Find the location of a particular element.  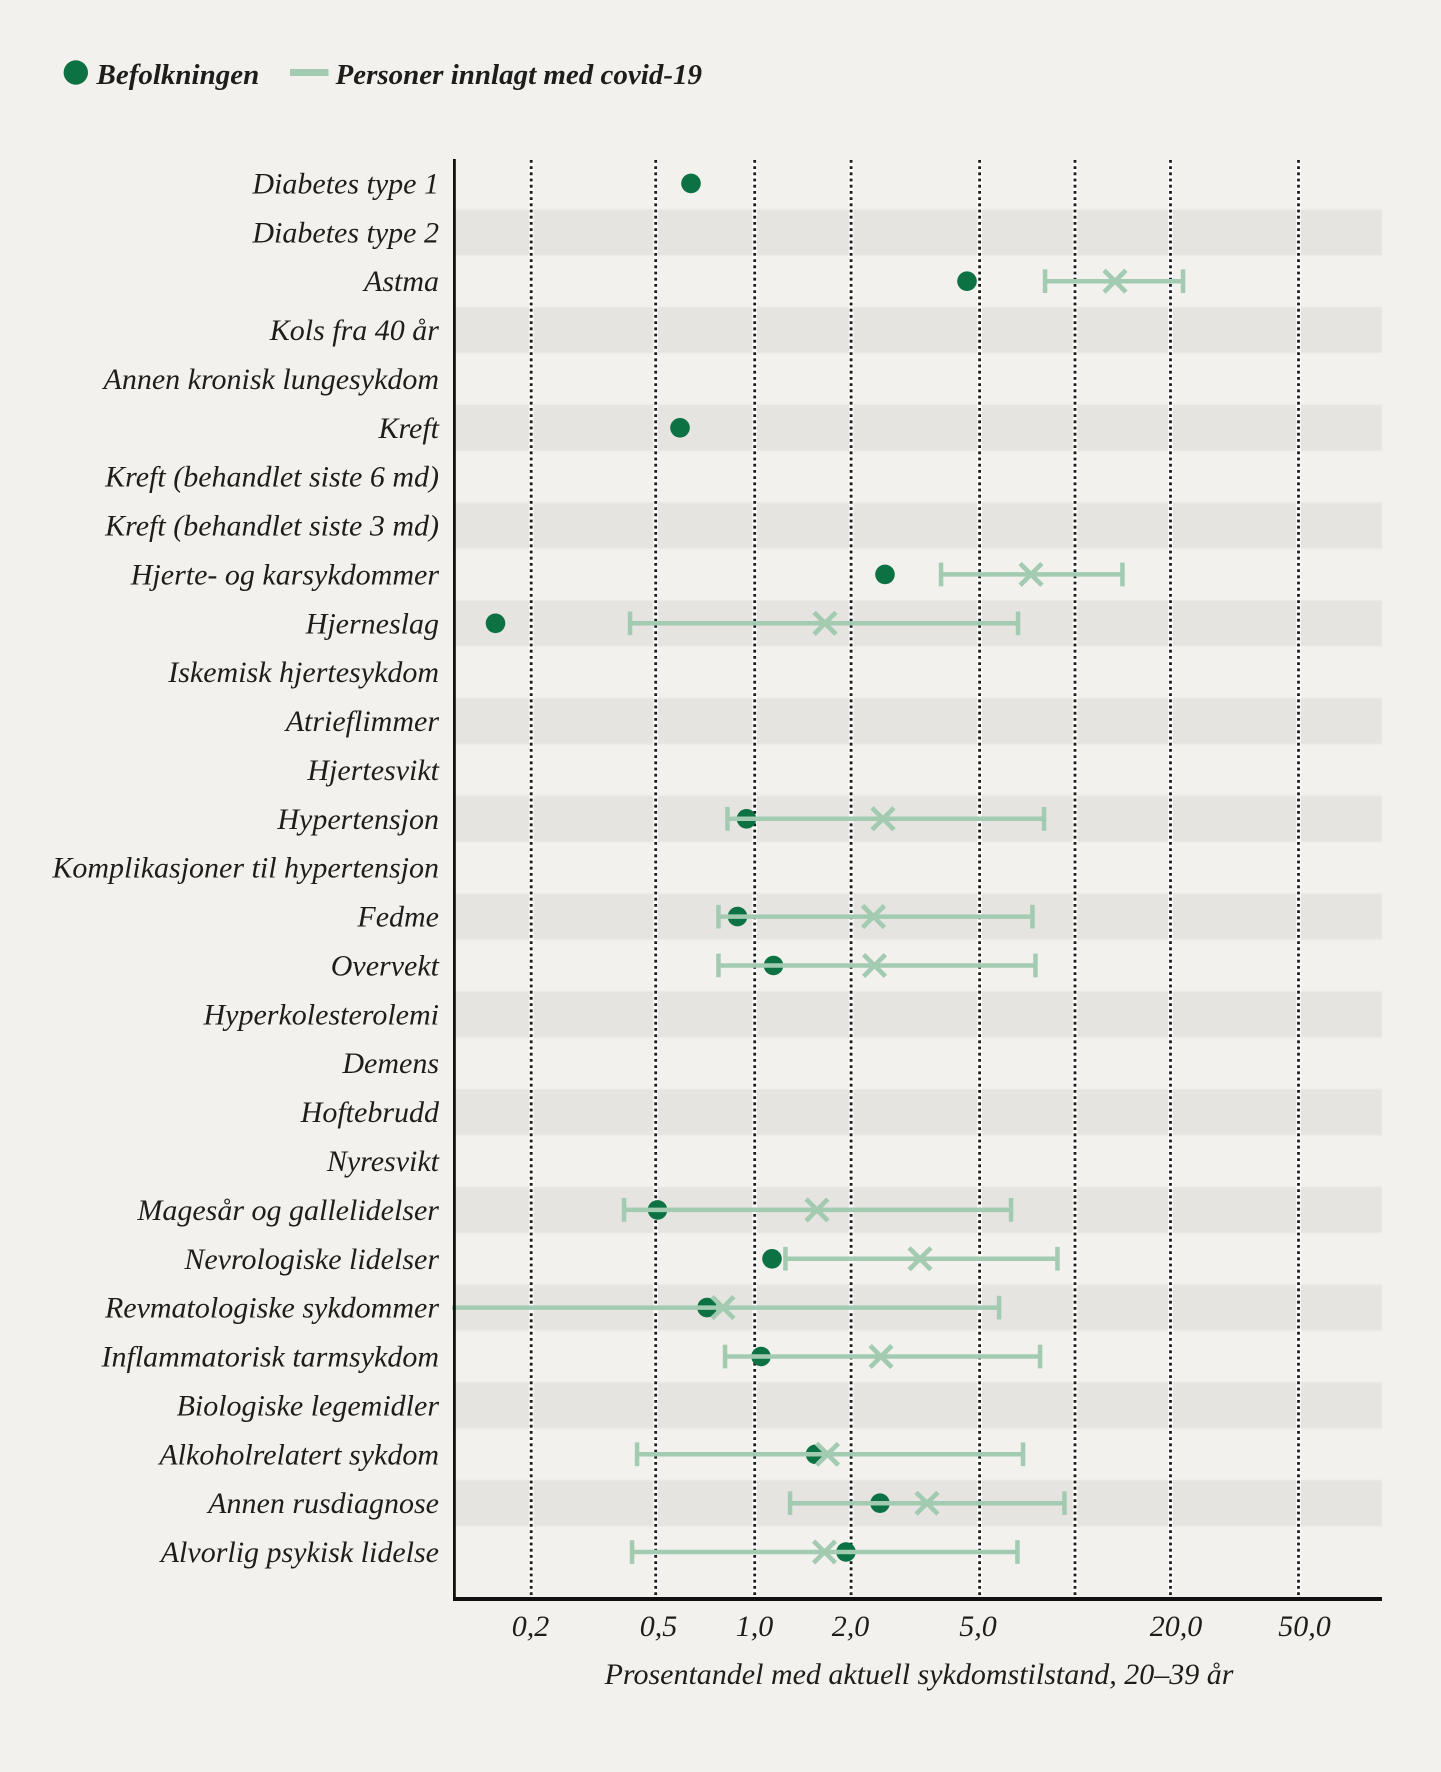

svg-text: Fedme is located at coordinates (397, 917).